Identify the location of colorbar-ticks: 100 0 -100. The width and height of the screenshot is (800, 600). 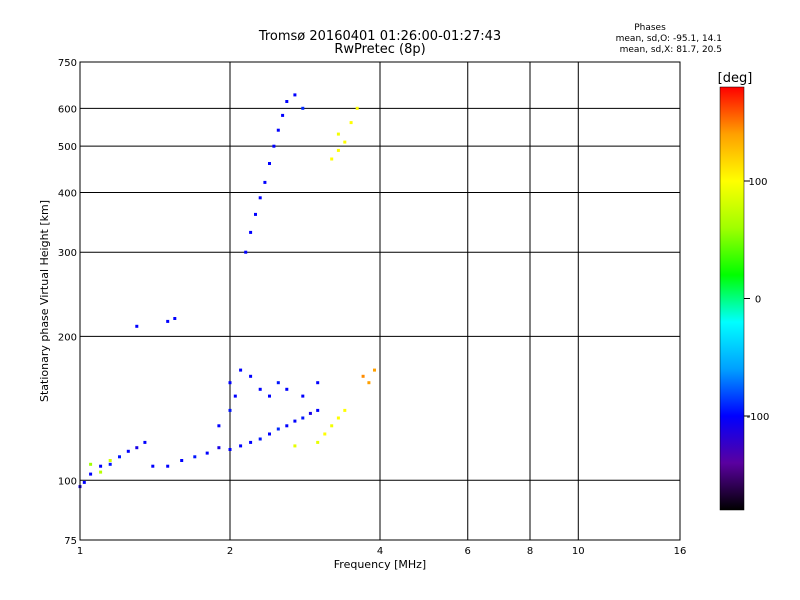
(756, 300).